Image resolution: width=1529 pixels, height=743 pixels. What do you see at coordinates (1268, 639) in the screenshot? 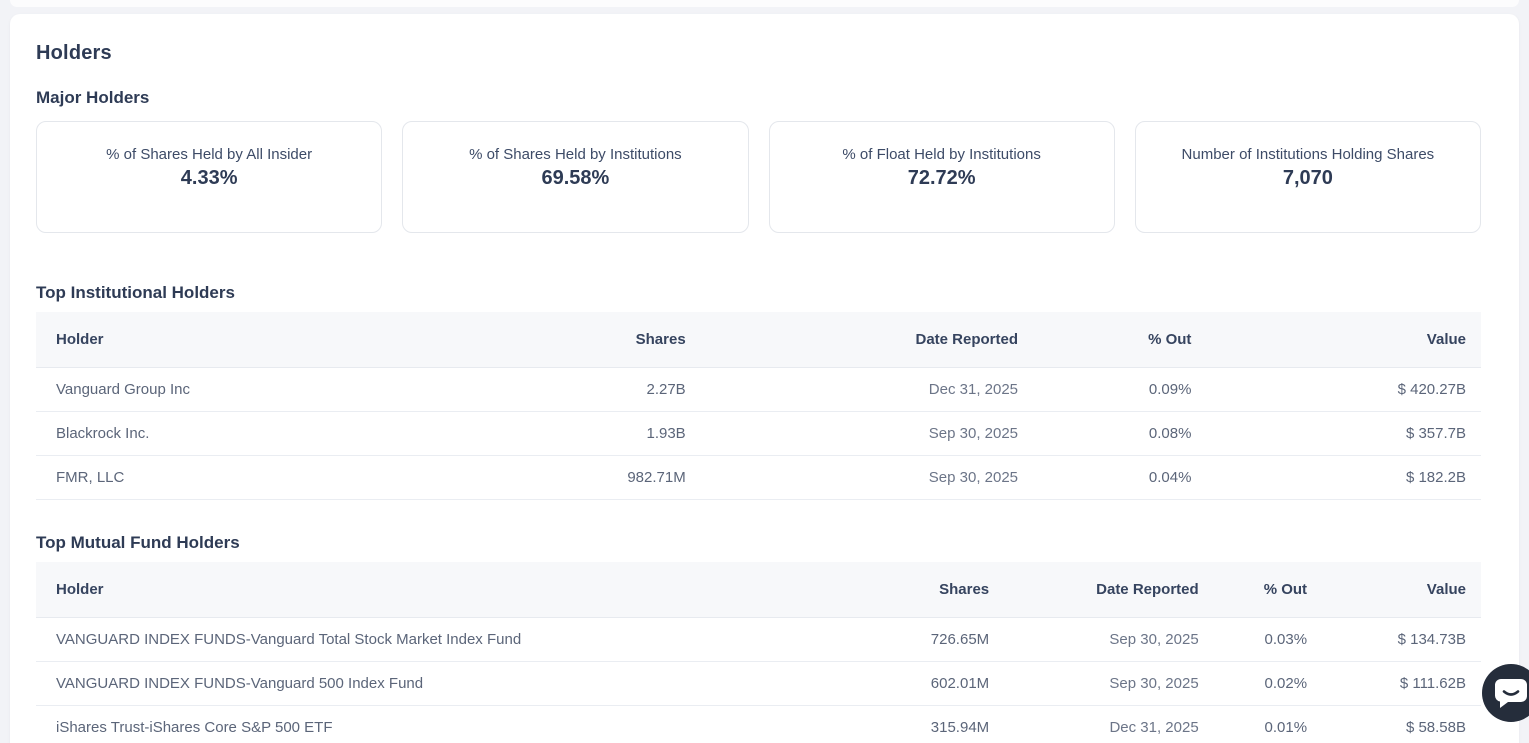
I see `pct-out-cell: 0.03%` at bounding box center [1268, 639].